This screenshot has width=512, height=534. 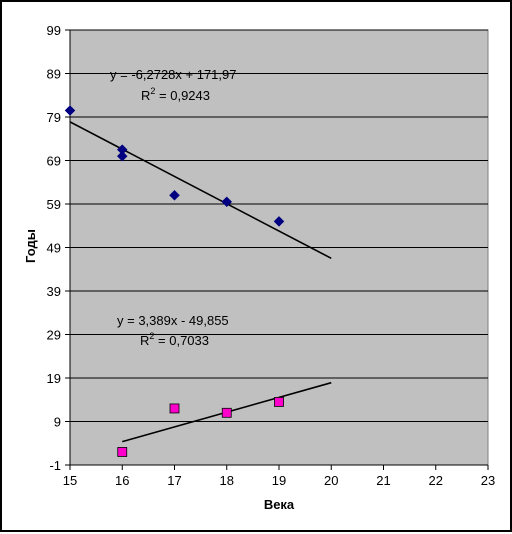 I want to click on y-tick-label: 89, so click(x=54, y=74).